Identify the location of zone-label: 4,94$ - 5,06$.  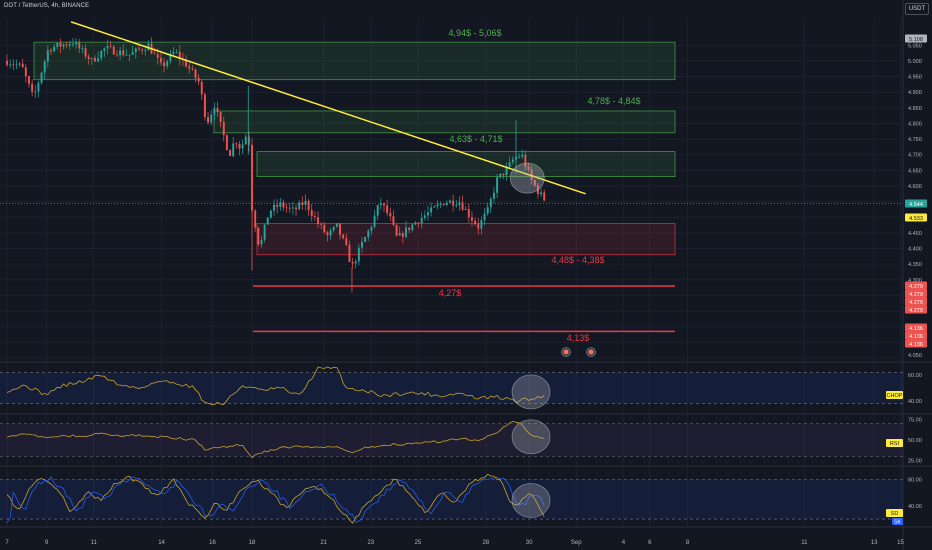
(474, 33).